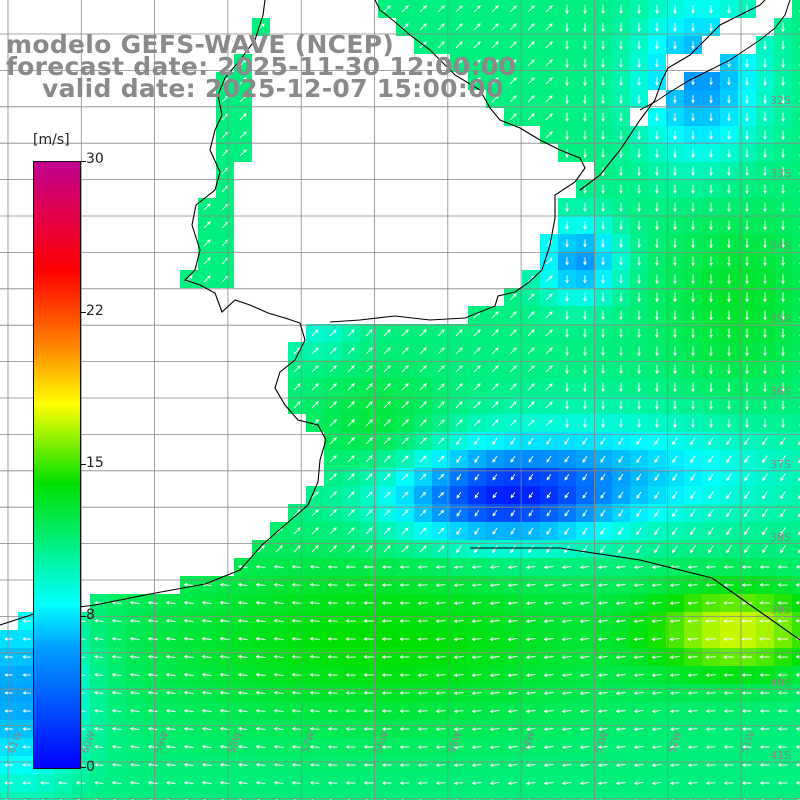 Image resolution: width=800 pixels, height=800 pixels. Describe the element at coordinates (95, 311) in the screenshot. I see `colorbar-tick-22: 22` at that location.